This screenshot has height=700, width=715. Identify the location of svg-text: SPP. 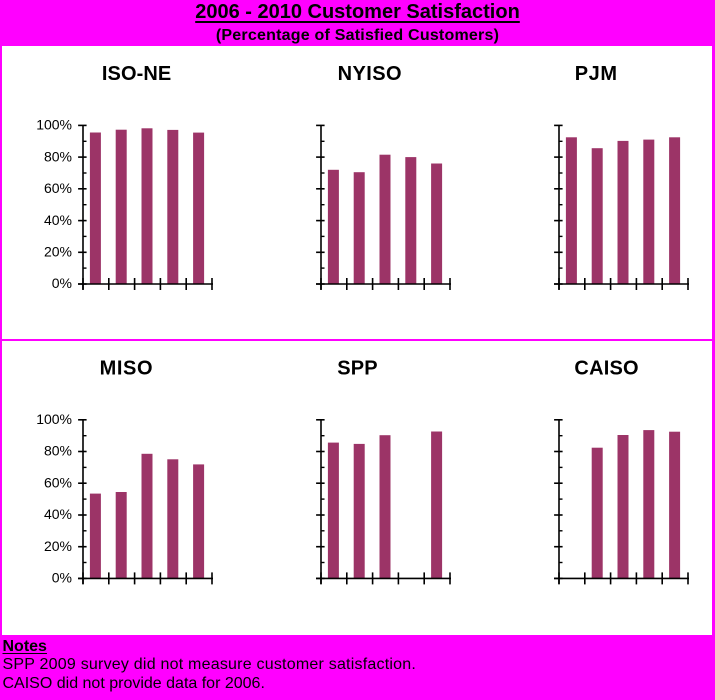
(357, 369).